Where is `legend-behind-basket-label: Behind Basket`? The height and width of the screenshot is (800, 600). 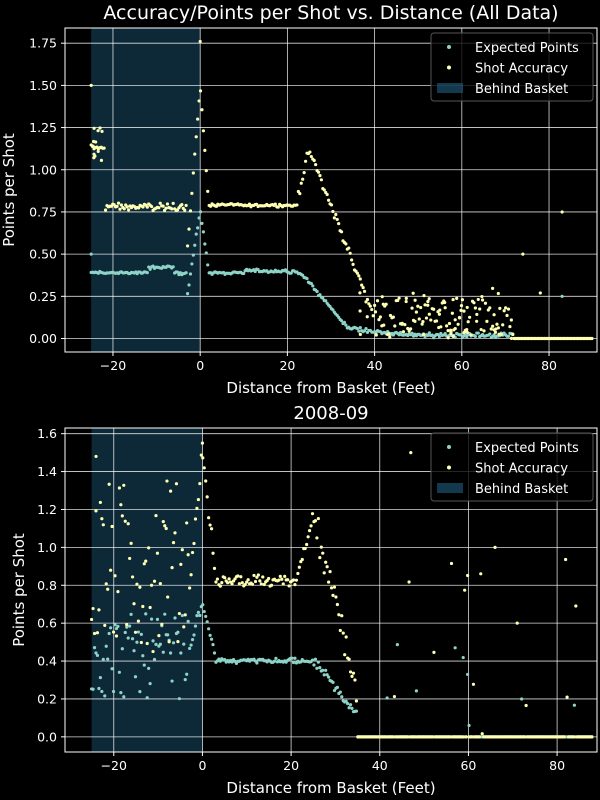 legend-behind-basket-label: Behind Basket is located at coordinates (521, 489).